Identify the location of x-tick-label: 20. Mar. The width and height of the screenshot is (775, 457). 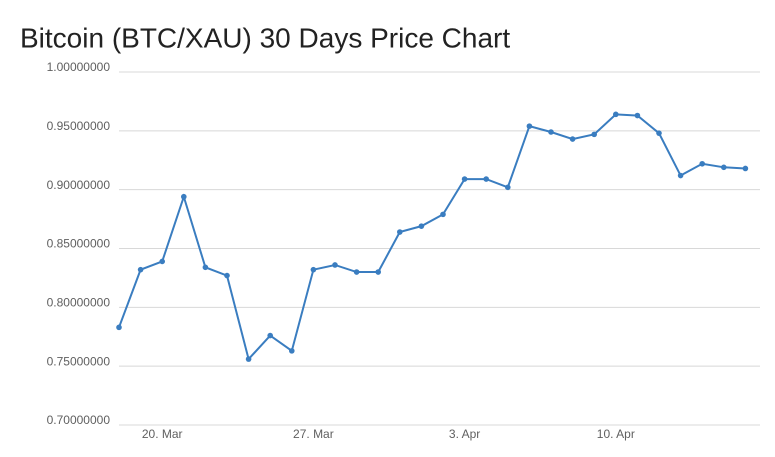
(162, 434).